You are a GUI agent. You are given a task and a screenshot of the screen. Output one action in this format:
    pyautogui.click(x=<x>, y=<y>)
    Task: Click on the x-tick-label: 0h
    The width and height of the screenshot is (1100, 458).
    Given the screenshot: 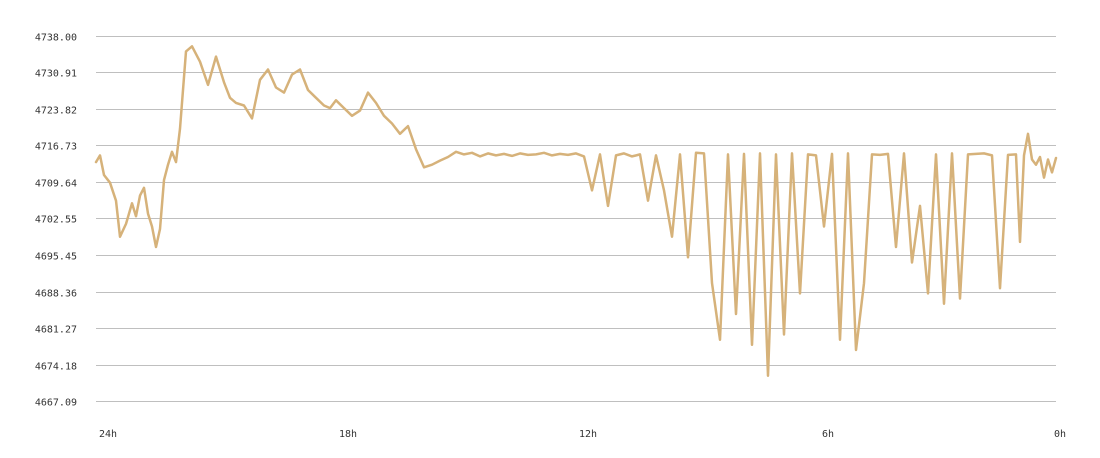 What is the action you would take?
    pyautogui.click(x=1060, y=434)
    